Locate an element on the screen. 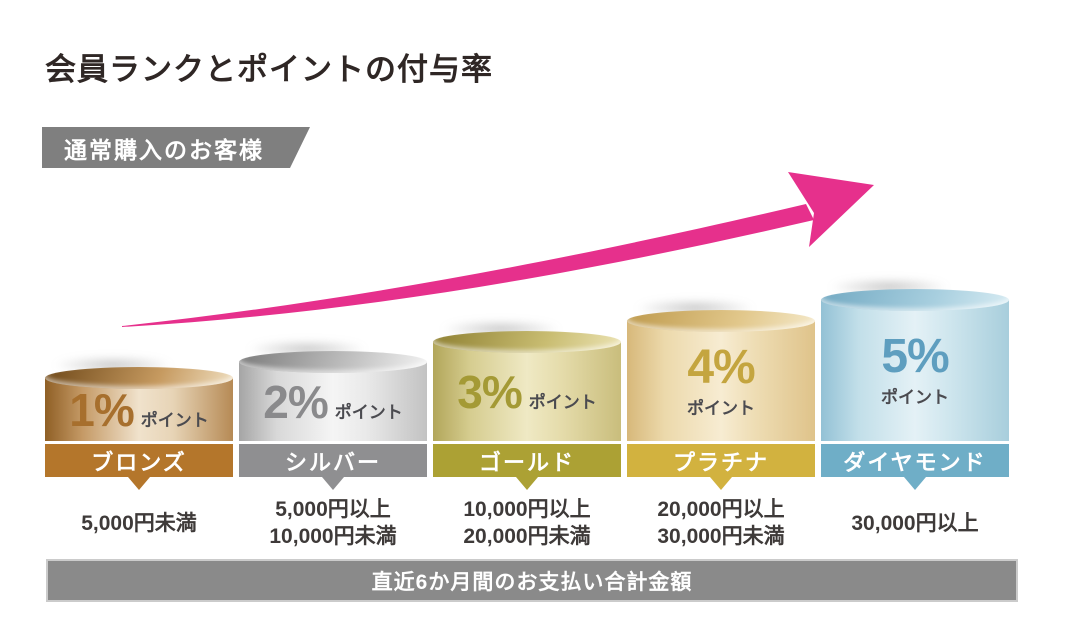 This screenshot has width=1080, height=636. diamond-band: ダイヤモンド is located at coordinates (915, 460).